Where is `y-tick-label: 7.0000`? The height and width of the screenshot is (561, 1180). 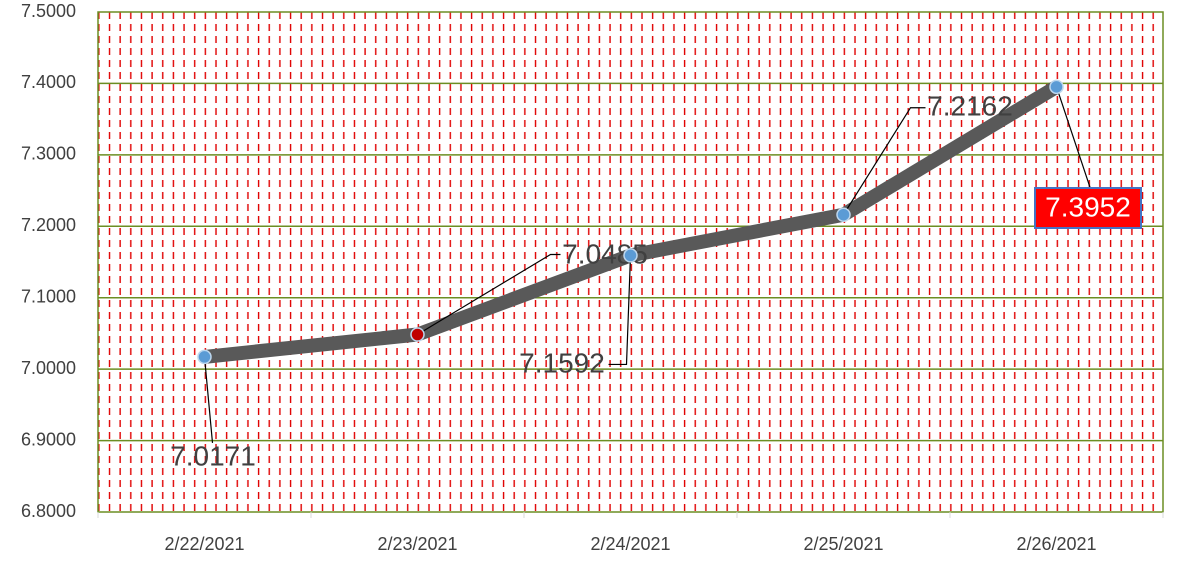
y-tick-label: 7.0000 is located at coordinates (48, 368).